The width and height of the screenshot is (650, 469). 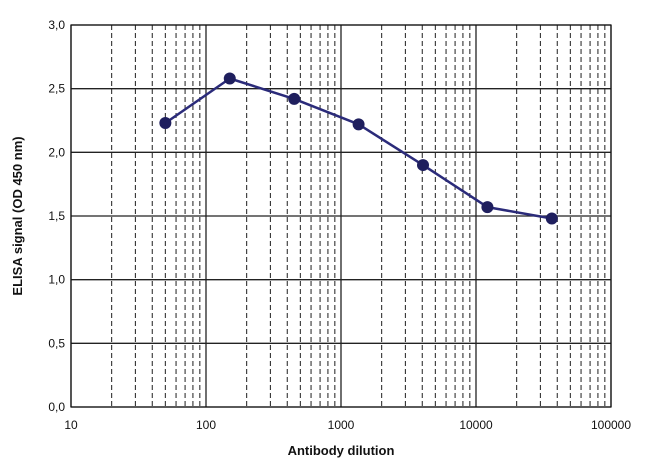 I want to click on y-axis-title: ELISA signal (OD 450 nm), so click(x=17, y=215).